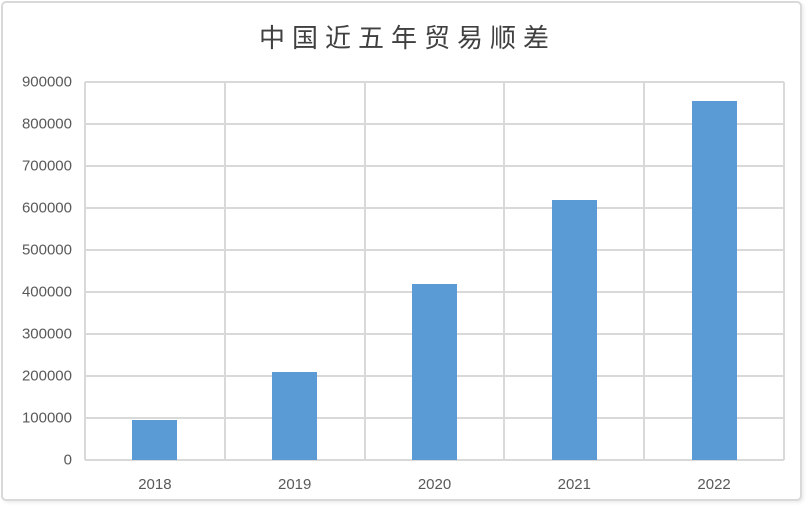 The height and width of the screenshot is (513, 808). Describe the element at coordinates (714, 484) in the screenshot. I see `x-axis-tick-label: 2022` at that location.